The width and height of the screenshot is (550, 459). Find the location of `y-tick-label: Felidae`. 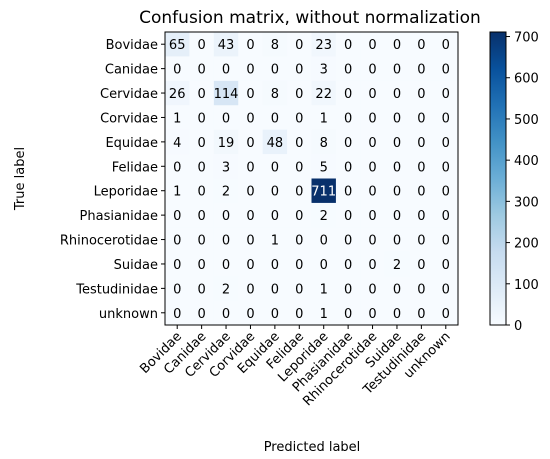

y-tick-label: Felidae is located at coordinates (135, 167).